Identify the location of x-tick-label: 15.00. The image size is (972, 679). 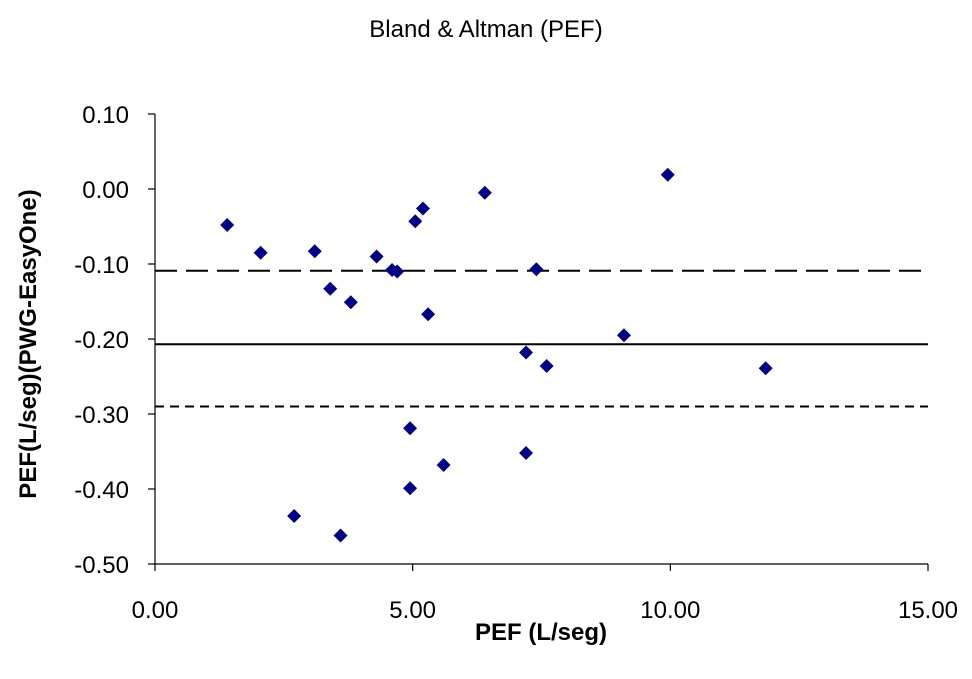
(928, 610).